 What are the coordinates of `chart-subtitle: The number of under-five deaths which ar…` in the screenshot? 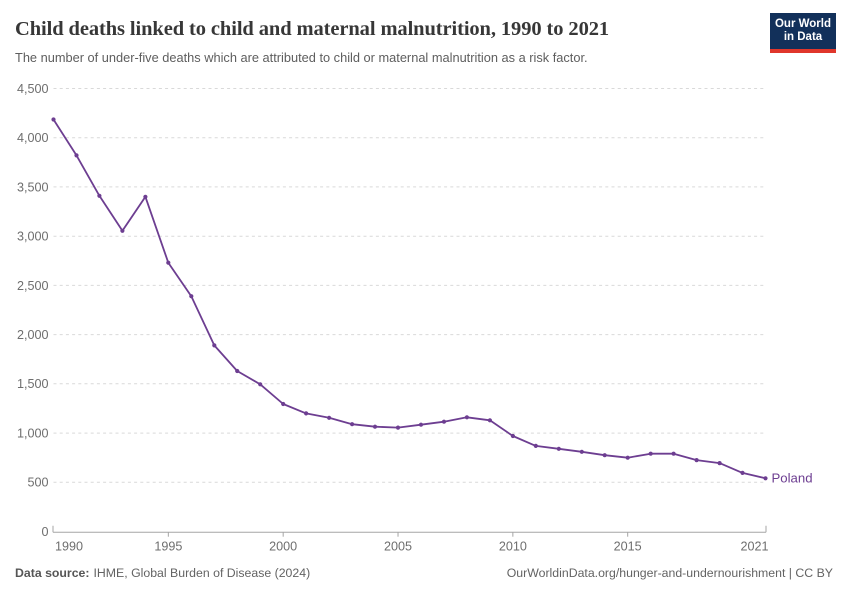 It's located at (301, 57).